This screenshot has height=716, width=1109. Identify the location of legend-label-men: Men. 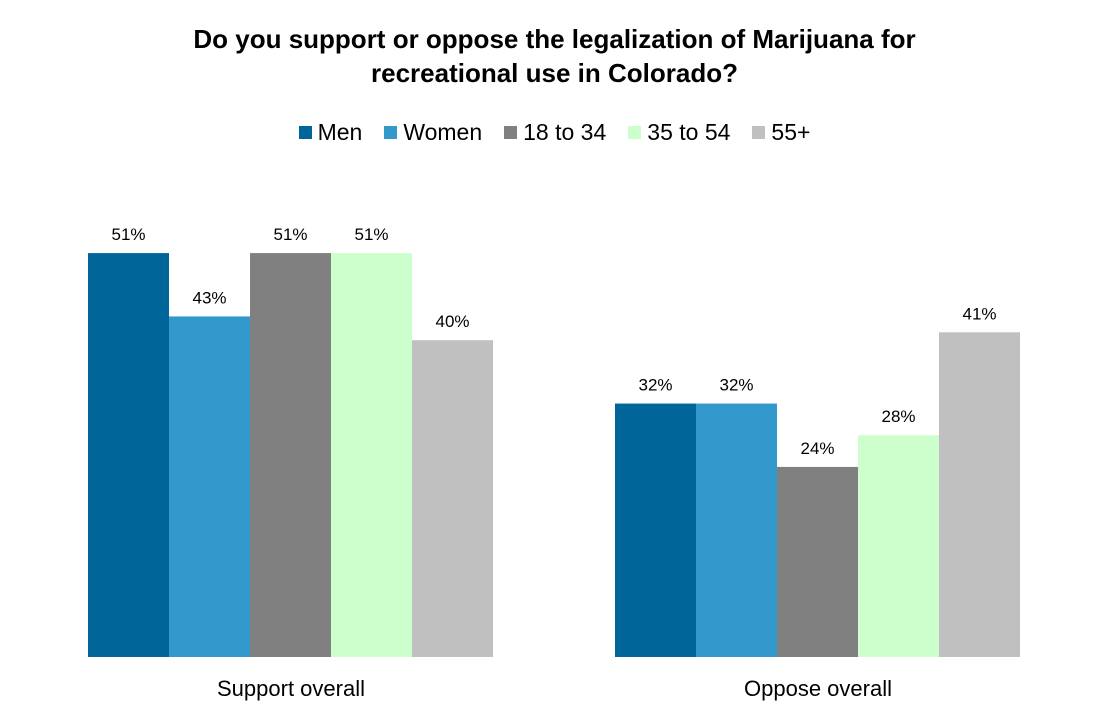
(340, 132).